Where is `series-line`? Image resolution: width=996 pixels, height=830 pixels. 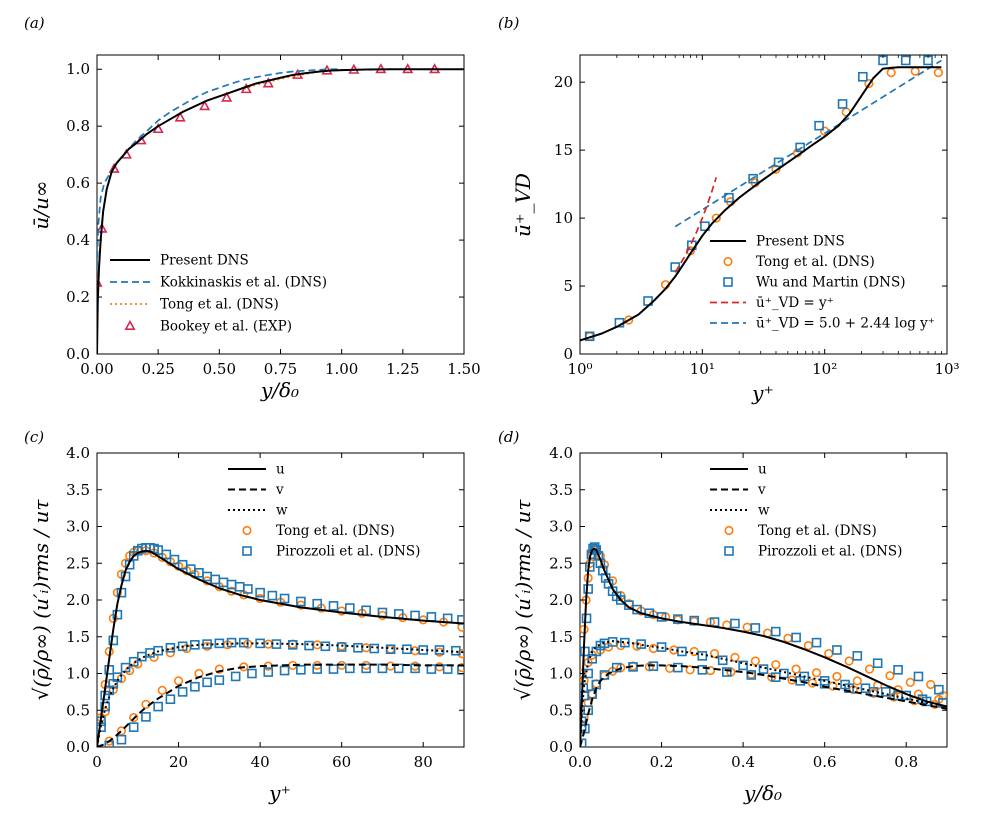
series-line is located at coordinates (280, 705).